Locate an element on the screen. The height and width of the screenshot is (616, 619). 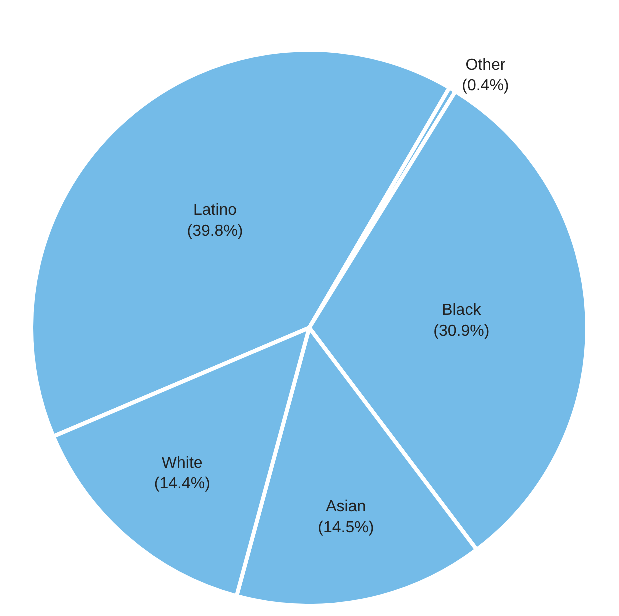
slice-label: Latino is located at coordinates (215, 211).